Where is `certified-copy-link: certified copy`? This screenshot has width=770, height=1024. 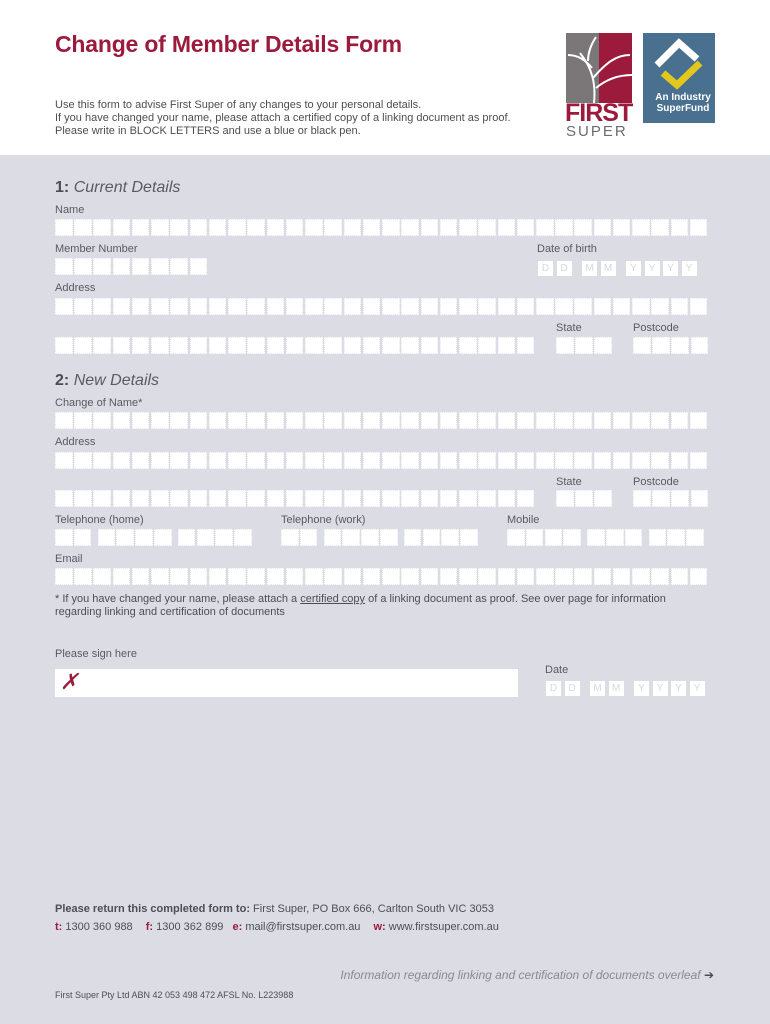 certified-copy-link: certified copy is located at coordinates (333, 599).